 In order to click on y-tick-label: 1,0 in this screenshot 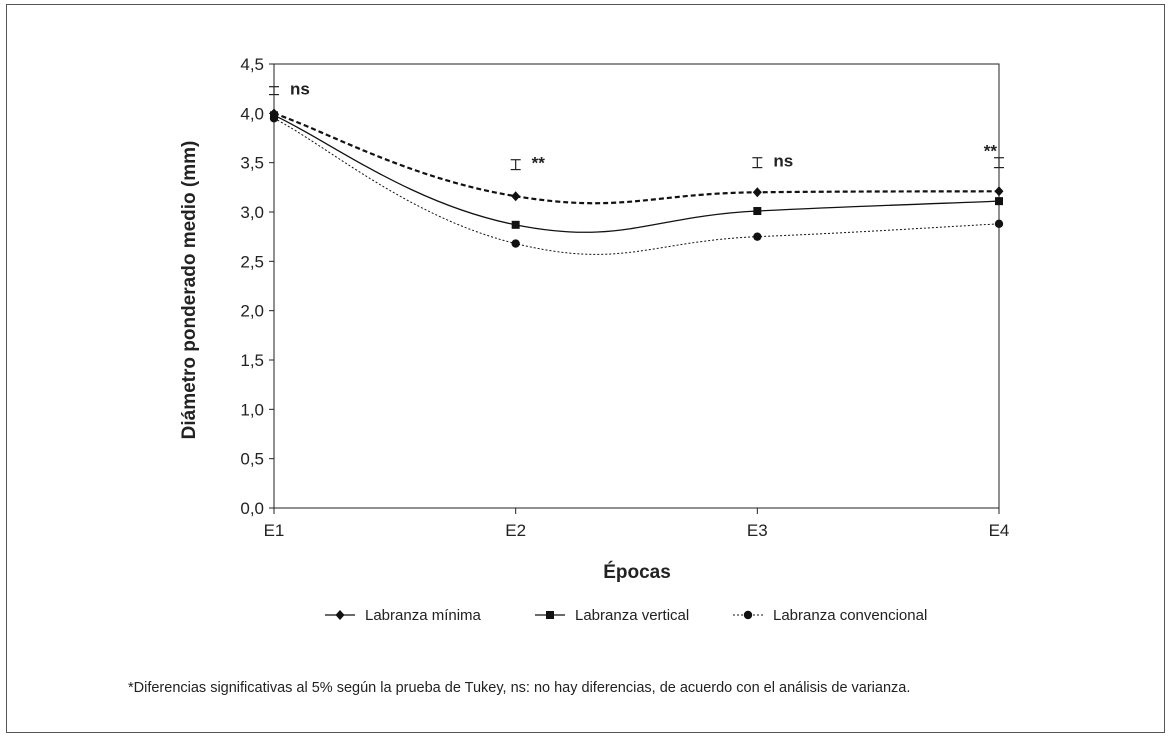, I will do `click(252, 409)`.